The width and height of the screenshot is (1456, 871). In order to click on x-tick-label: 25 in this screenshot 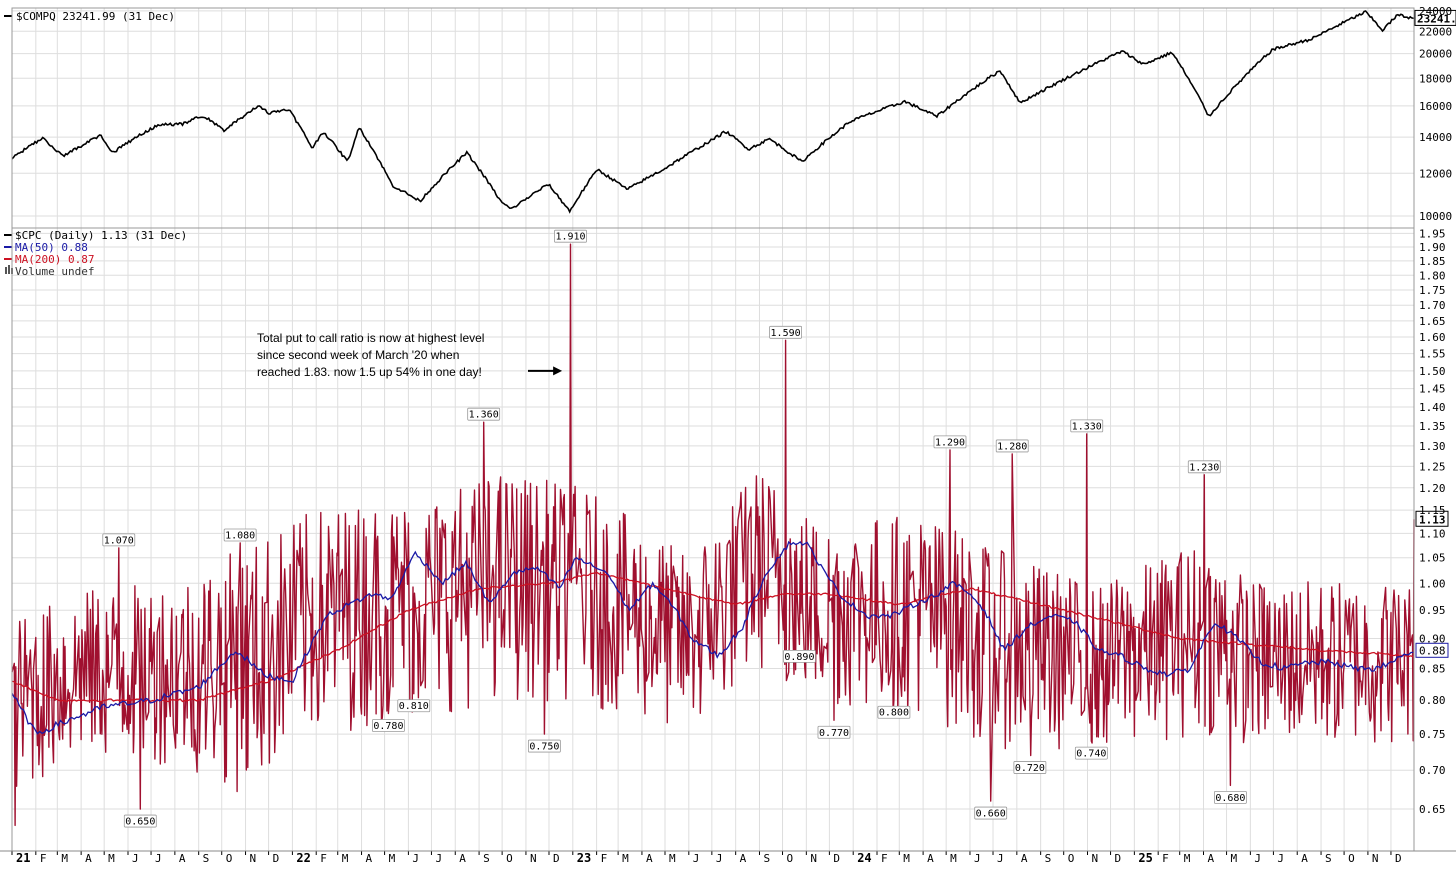, I will do `click(1145, 858)`.